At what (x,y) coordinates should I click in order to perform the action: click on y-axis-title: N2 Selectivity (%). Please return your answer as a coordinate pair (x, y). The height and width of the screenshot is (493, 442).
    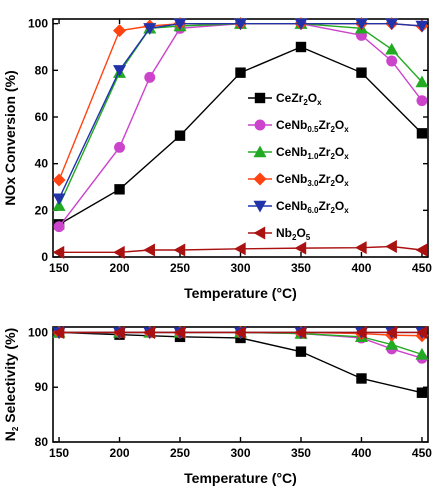
    Looking at the image, I should click on (11, 384).